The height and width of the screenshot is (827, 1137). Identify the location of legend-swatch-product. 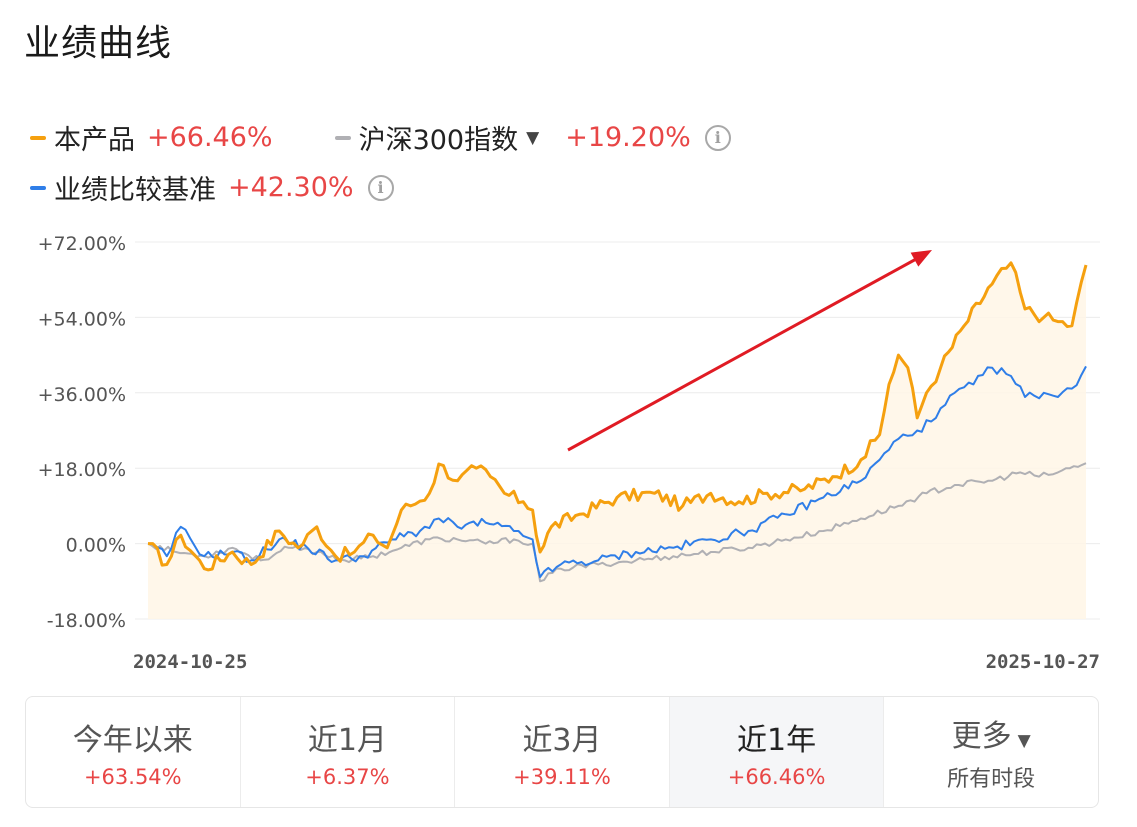
(38, 137).